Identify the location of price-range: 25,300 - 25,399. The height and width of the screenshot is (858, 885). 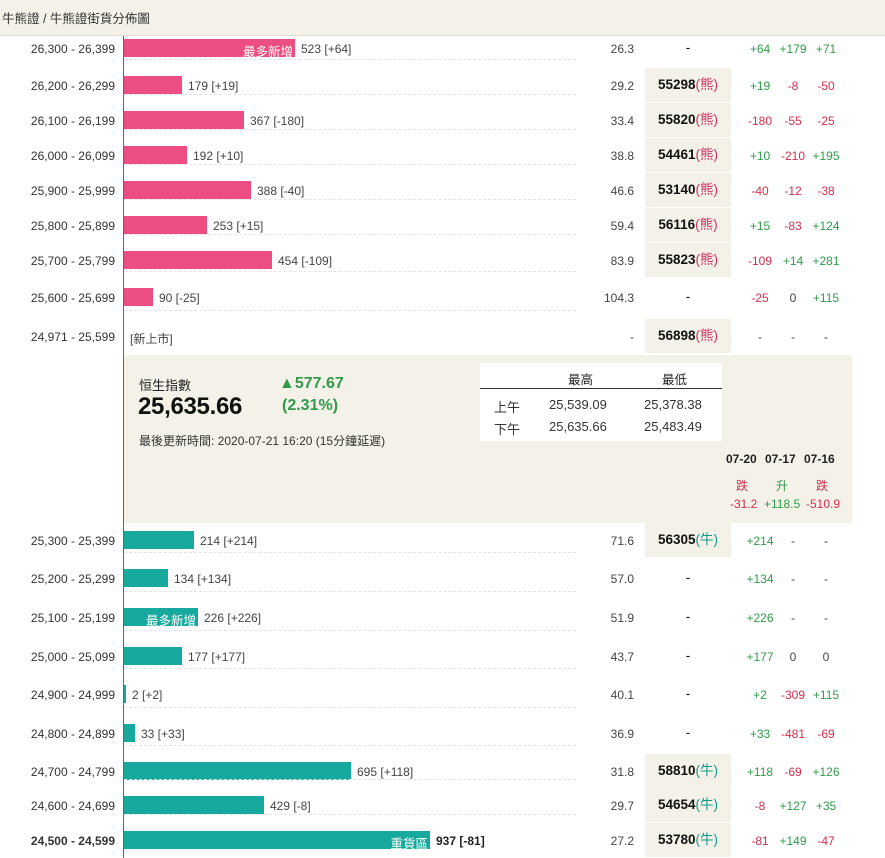
(72, 541).